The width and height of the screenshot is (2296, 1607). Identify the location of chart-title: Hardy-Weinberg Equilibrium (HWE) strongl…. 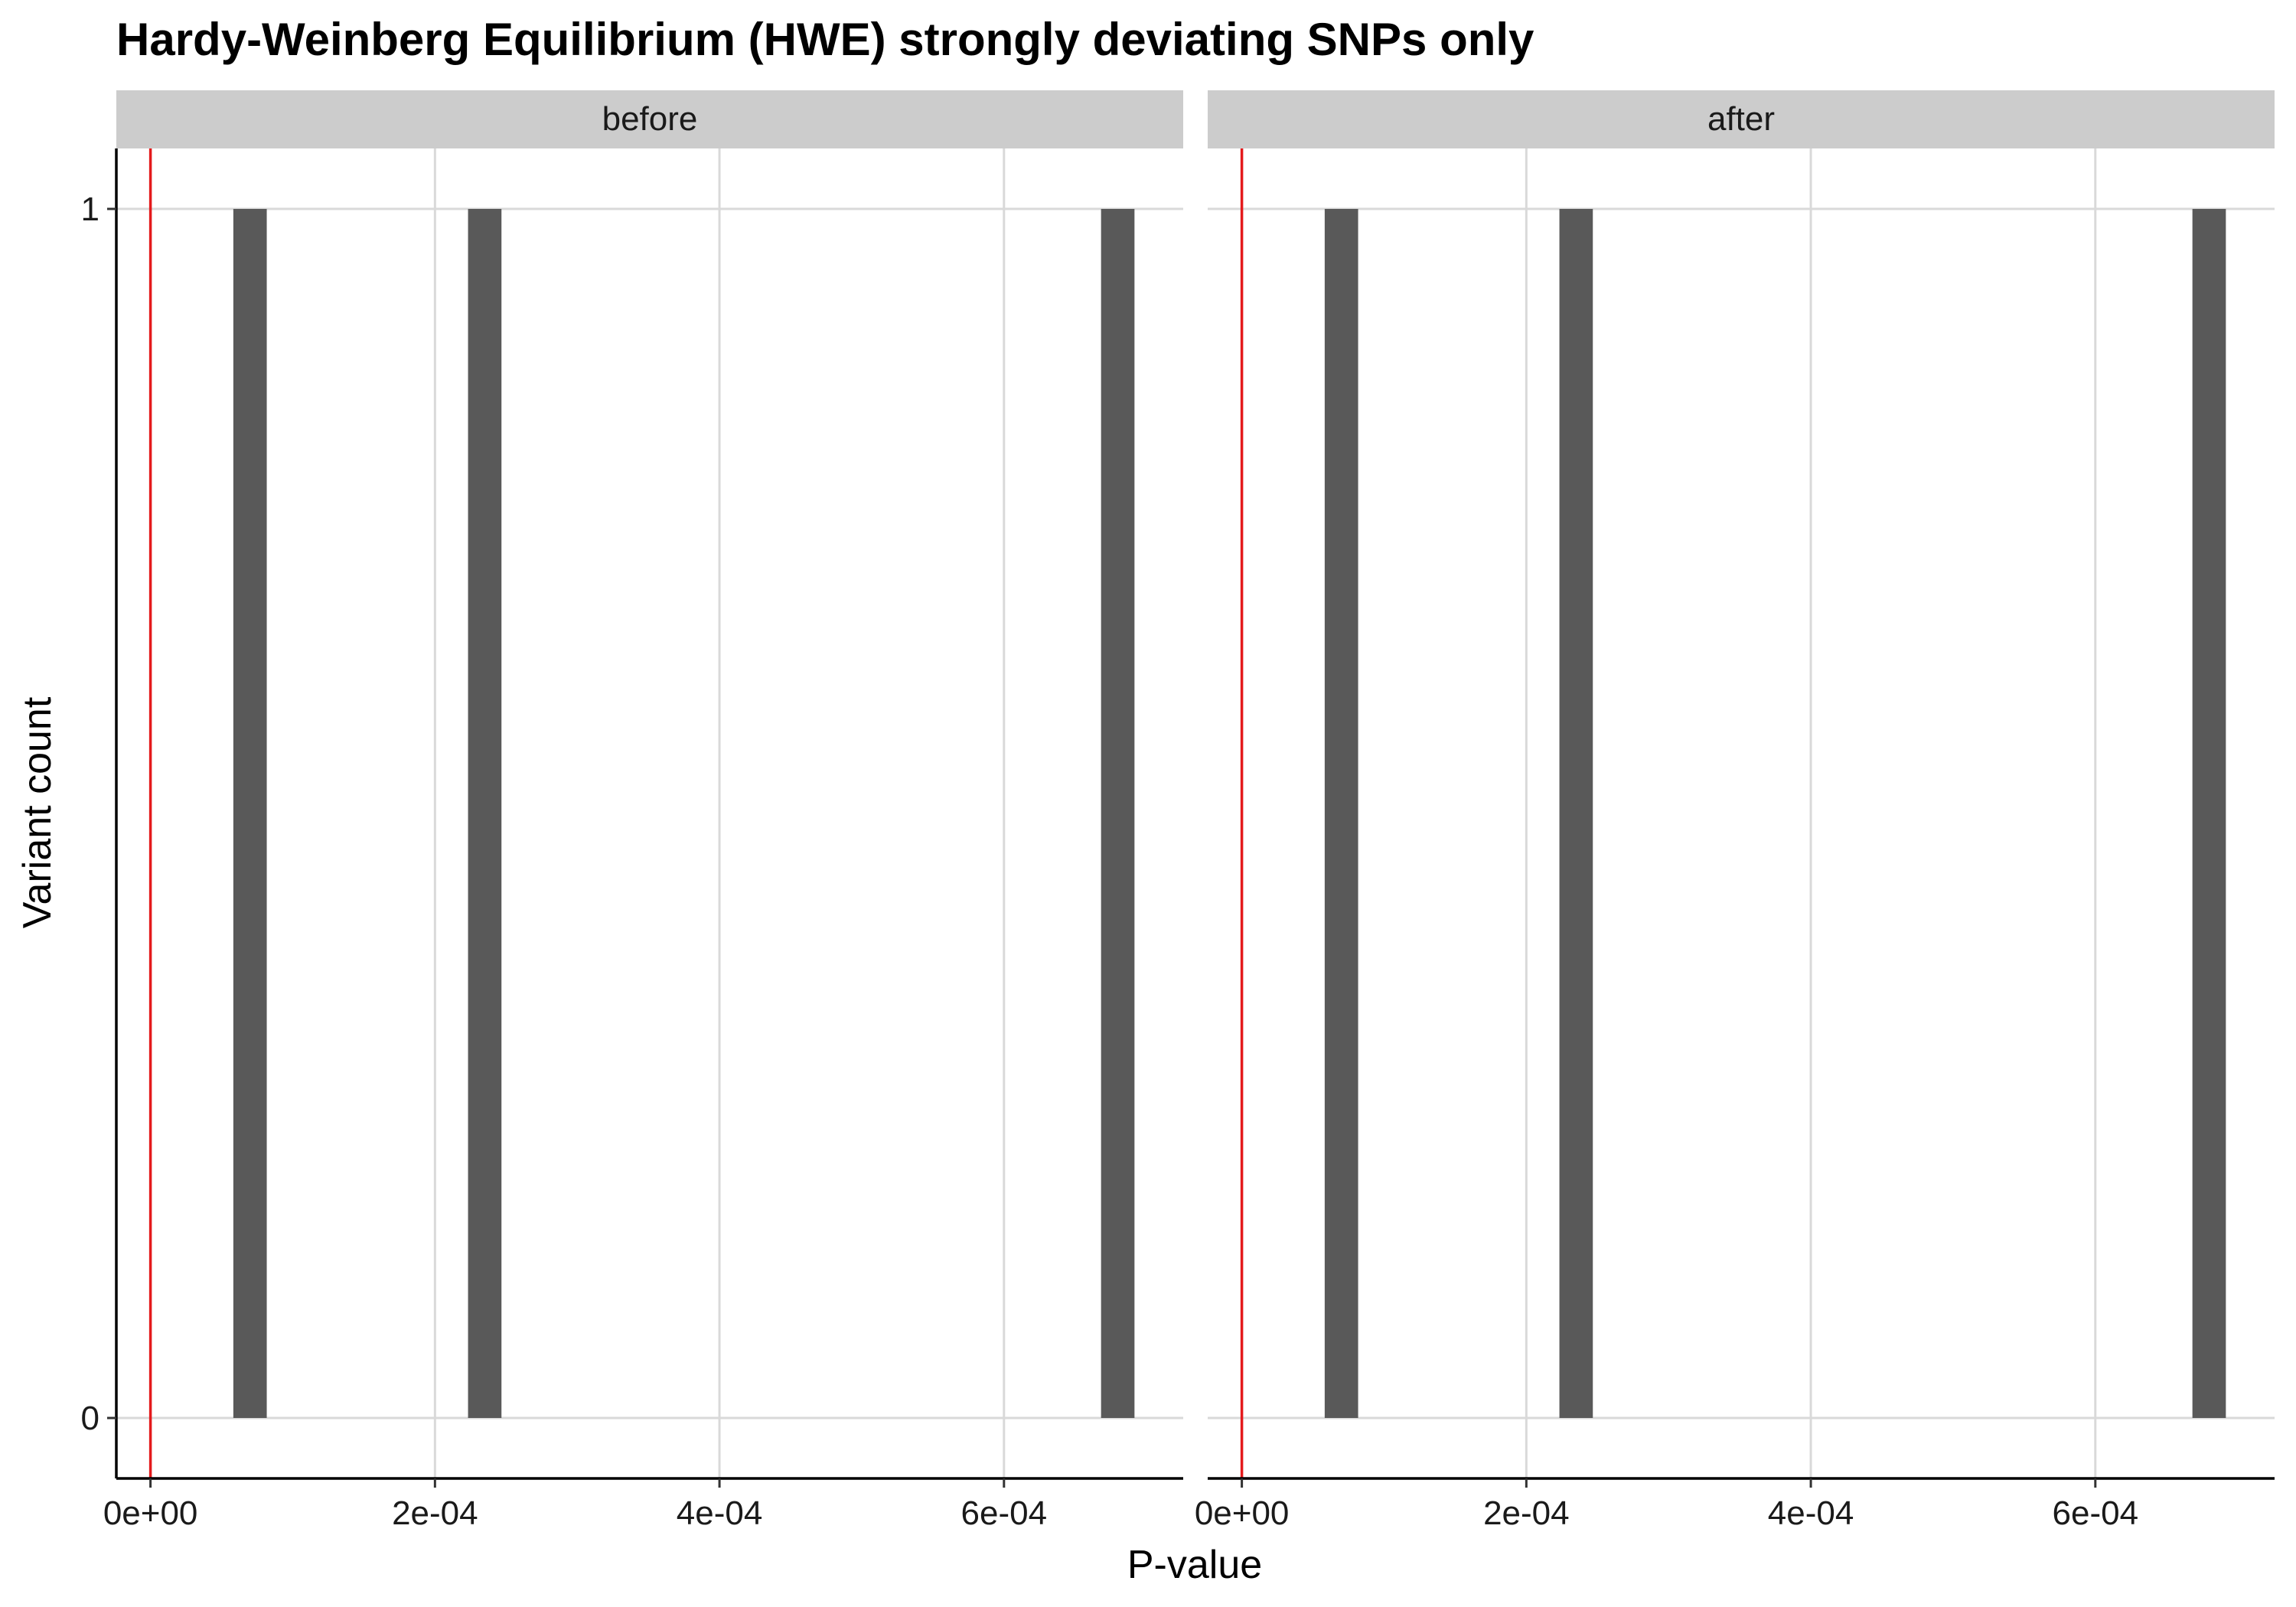
(825, 39).